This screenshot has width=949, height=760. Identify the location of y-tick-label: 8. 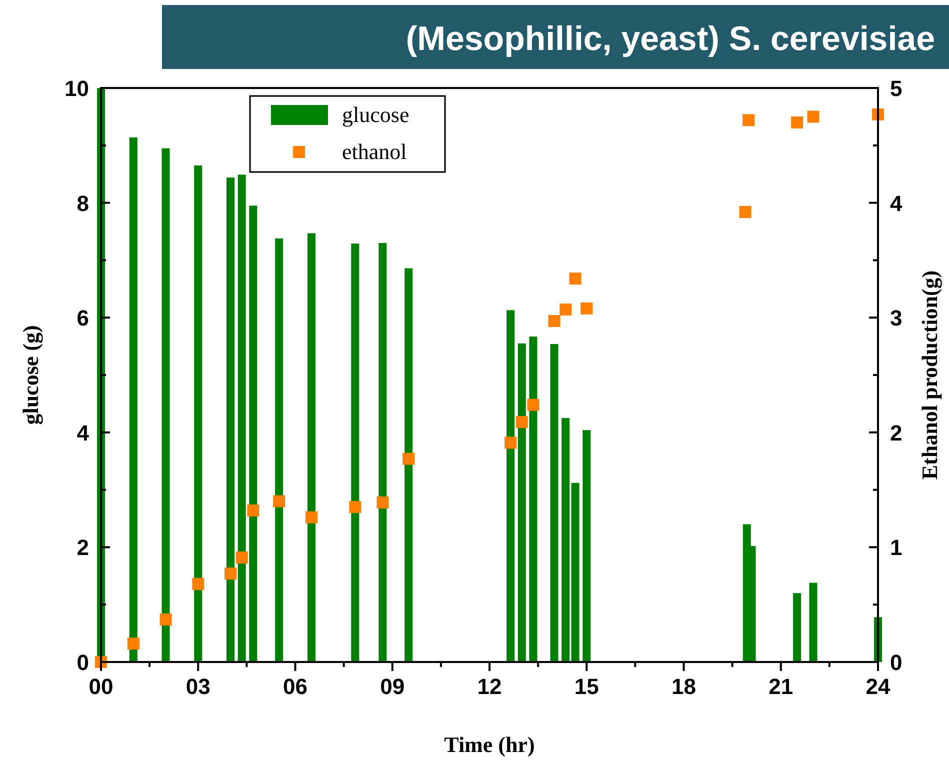
(82, 203).